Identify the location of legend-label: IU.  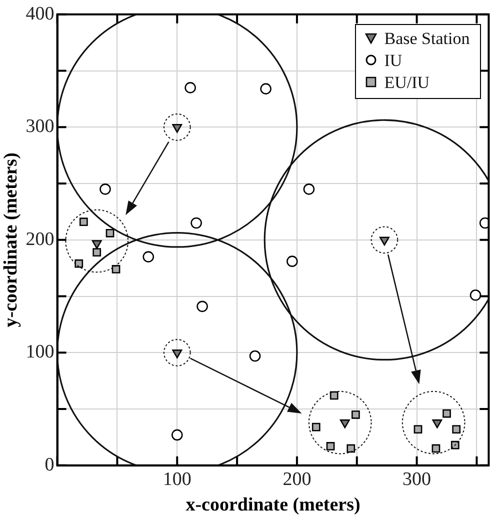
(393, 60).